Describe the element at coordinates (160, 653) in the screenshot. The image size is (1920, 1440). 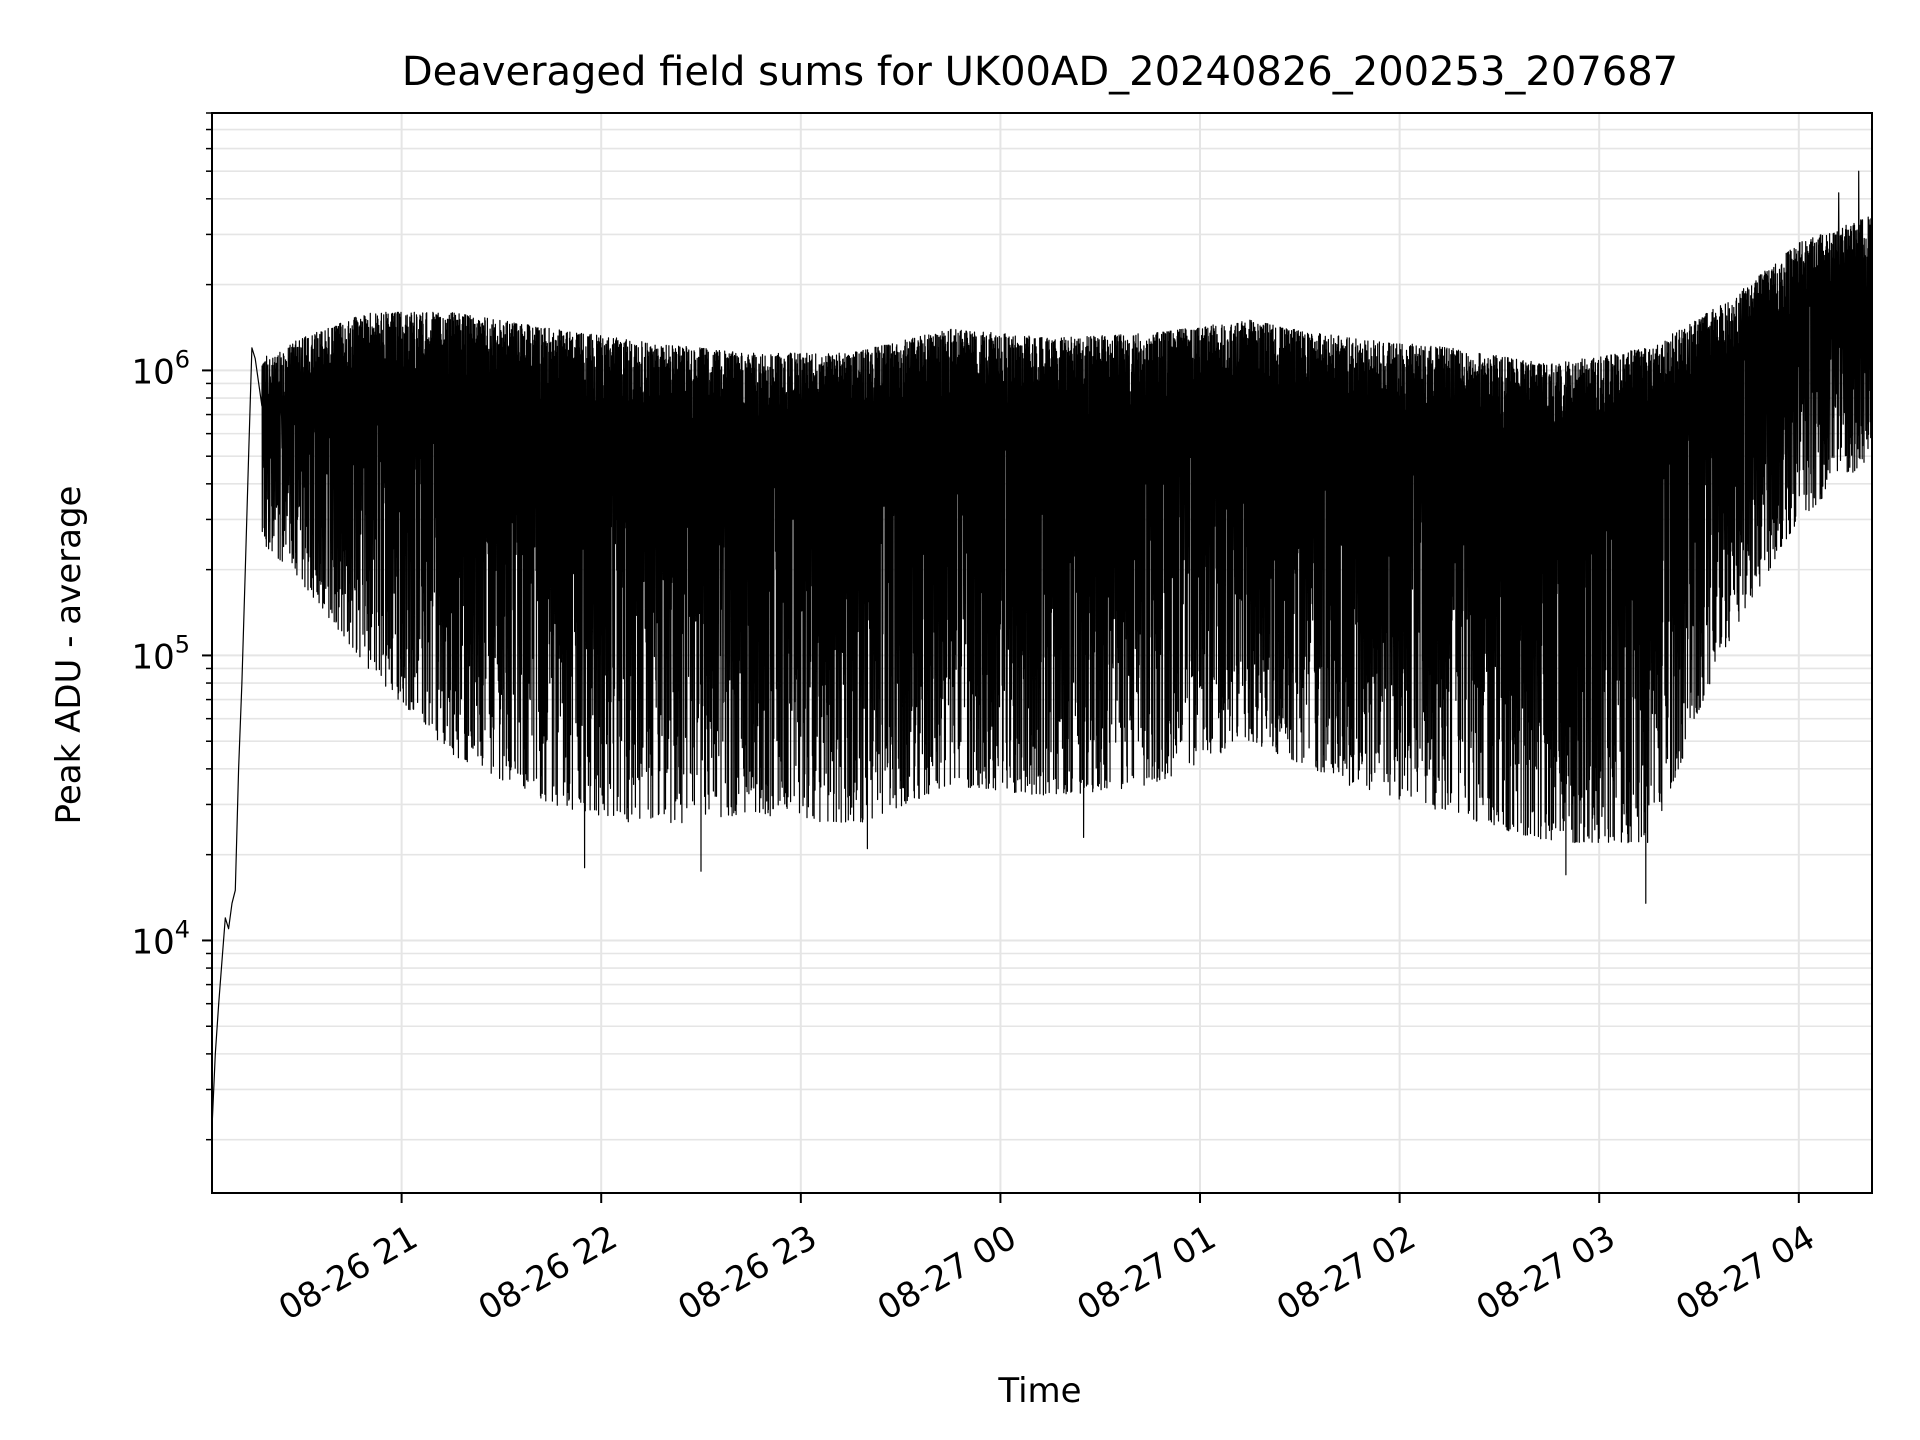
I see `y-tick-label: 10⁵` at that location.